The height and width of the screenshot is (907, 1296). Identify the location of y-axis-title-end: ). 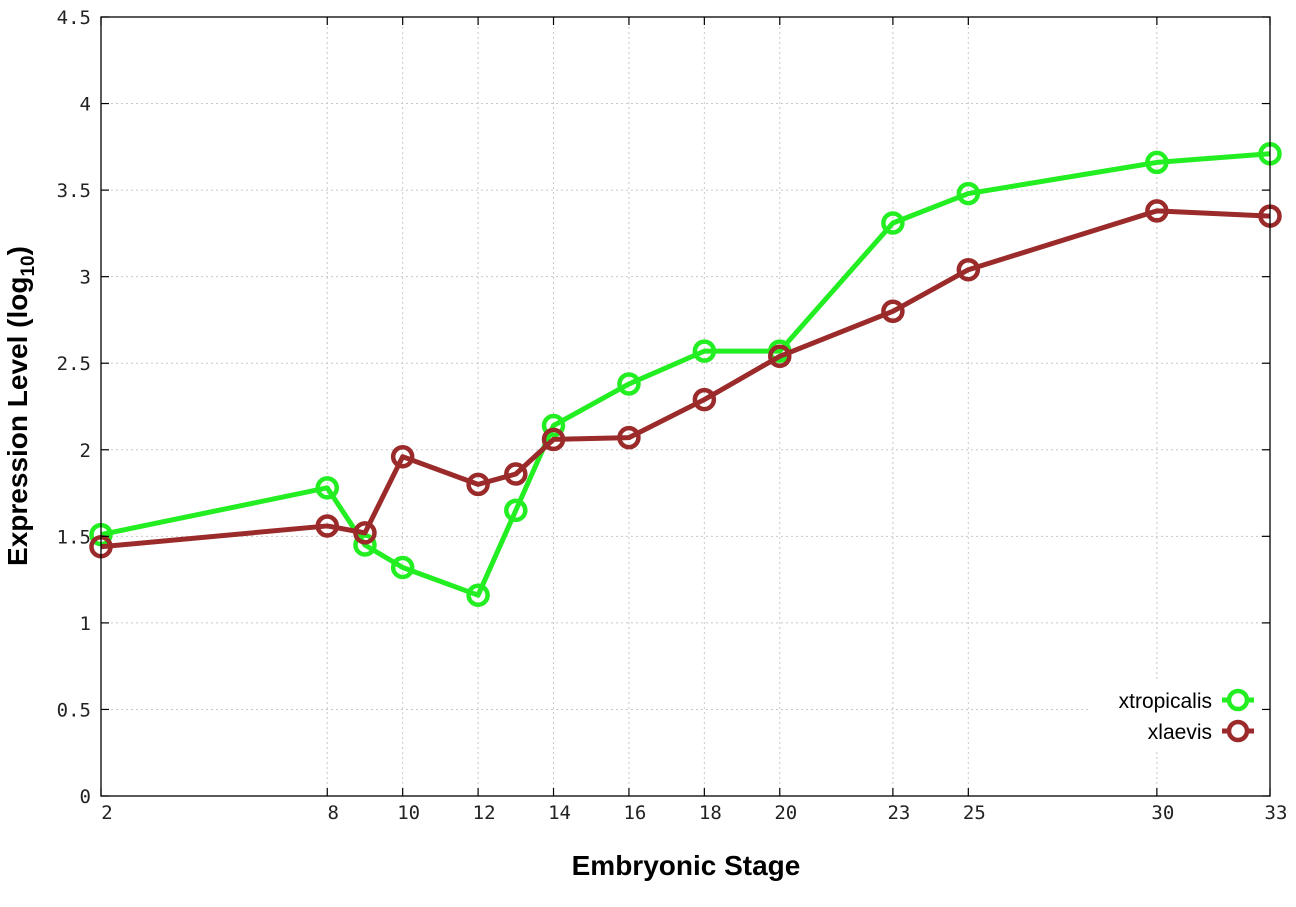
(17, 250).